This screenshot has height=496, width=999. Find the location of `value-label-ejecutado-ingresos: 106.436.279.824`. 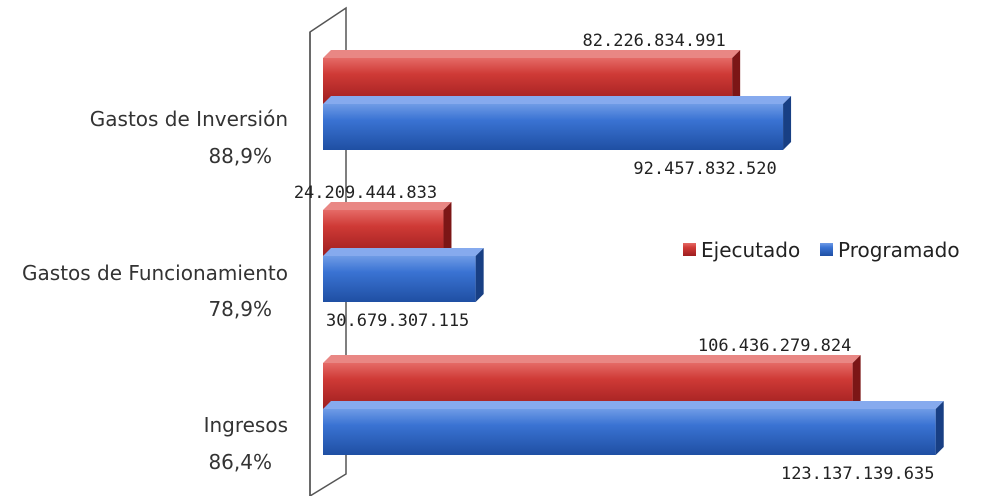

value-label-ejecutado-ingresos: 106.436.279.824 is located at coordinates (775, 346).